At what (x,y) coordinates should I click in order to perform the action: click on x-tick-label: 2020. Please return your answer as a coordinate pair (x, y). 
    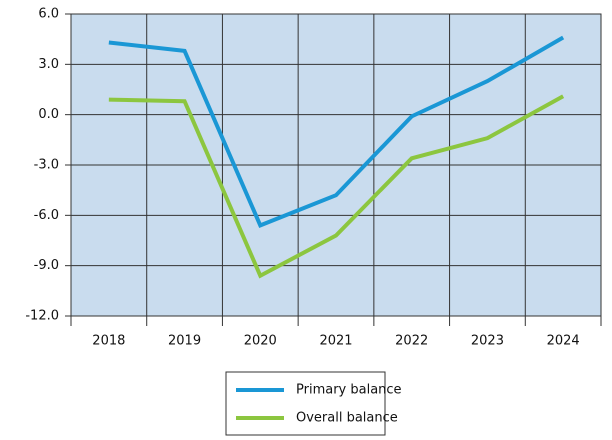
    Looking at the image, I should click on (260, 341).